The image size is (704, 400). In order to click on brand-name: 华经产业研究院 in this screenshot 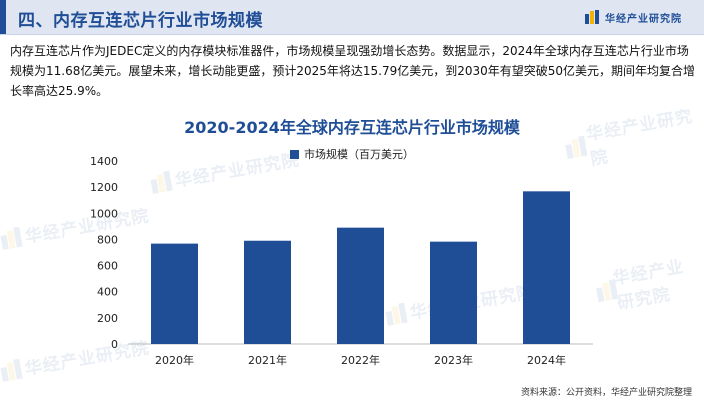, I will do `click(643, 19)`.